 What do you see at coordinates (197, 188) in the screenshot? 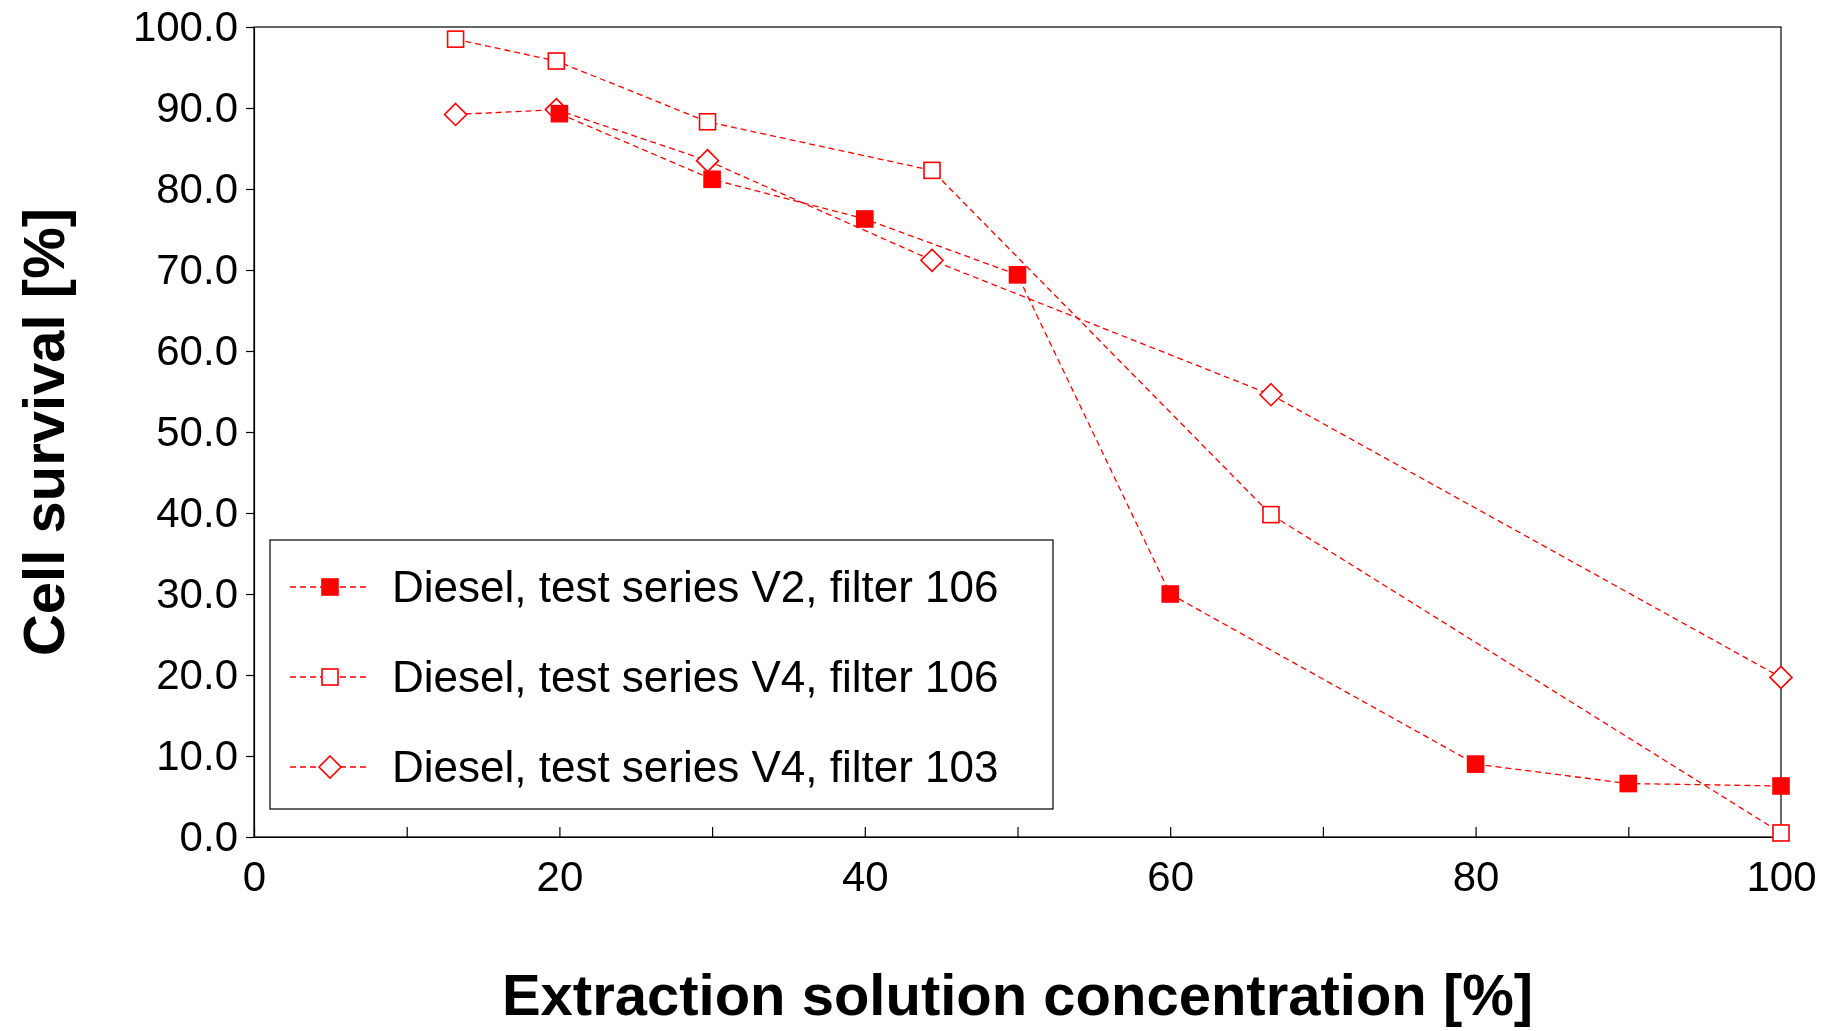
I see `y-tick-label: 80.0` at bounding box center [197, 188].